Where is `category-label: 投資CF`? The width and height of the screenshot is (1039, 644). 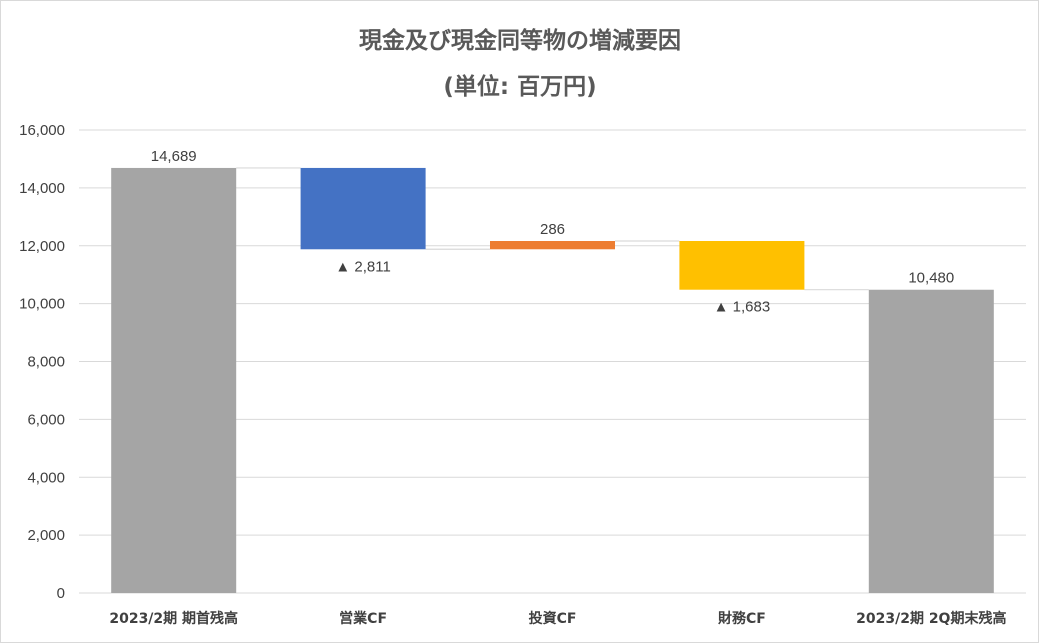 category-label: 投資CF is located at coordinates (553, 618).